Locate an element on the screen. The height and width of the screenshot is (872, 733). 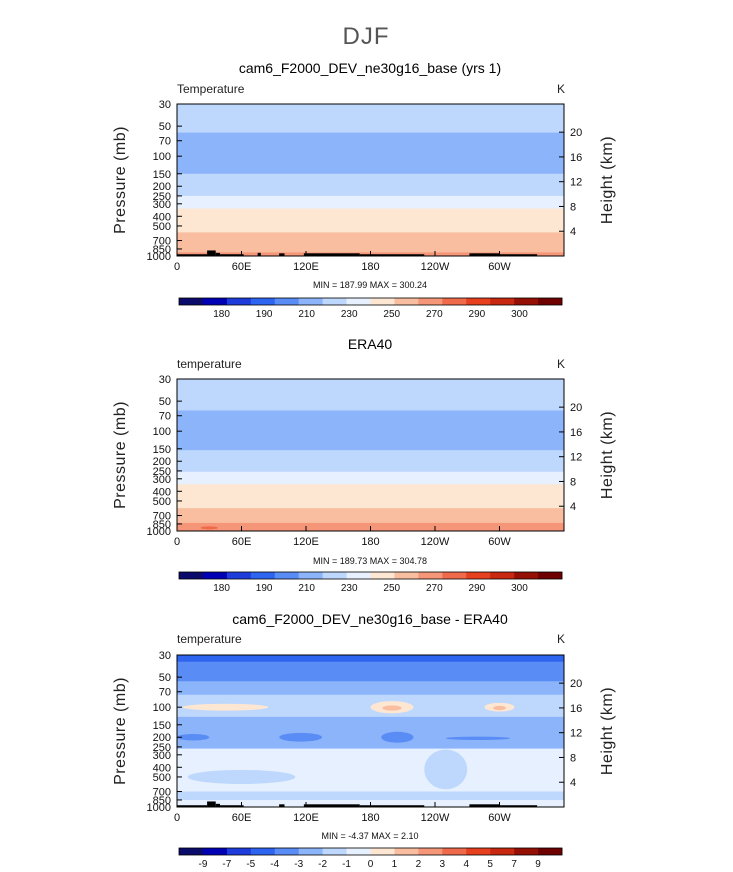
colorbar-label: 5 is located at coordinates (490, 864).